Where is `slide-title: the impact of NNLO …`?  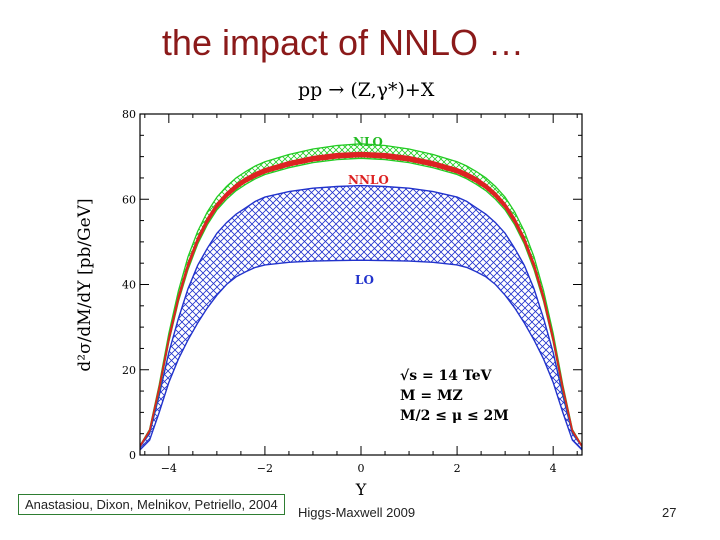
slide-title: the impact of NNLO … is located at coordinates (343, 42).